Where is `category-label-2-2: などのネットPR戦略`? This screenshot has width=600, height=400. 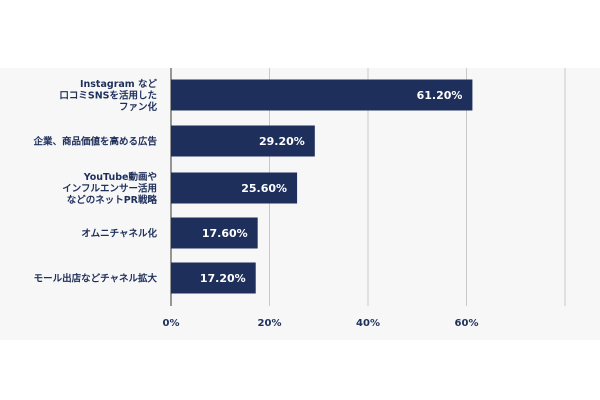
category-label-2-2: などのネットPR戦略 is located at coordinates (112, 200).